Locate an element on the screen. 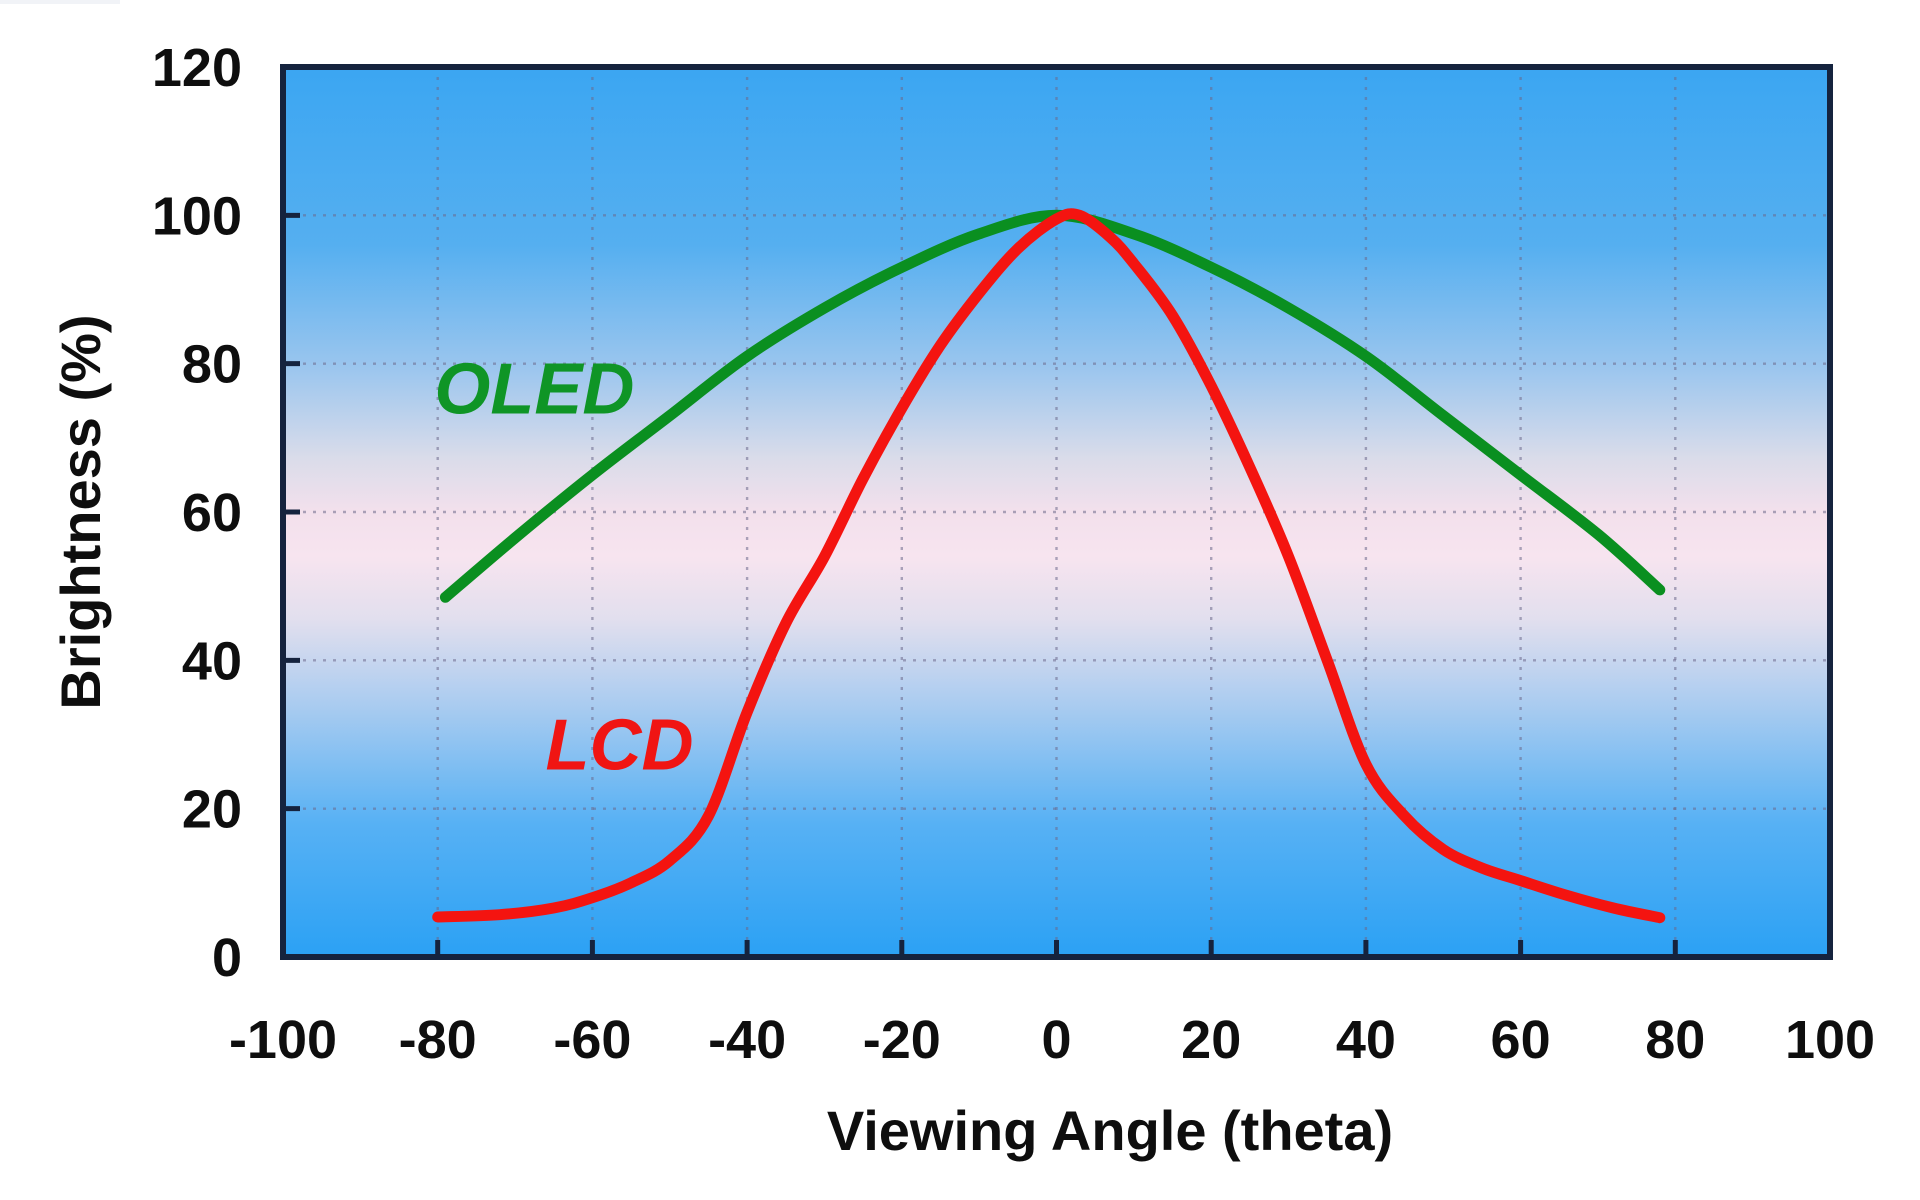  y-tick-label: 120 is located at coordinates (197, 68).